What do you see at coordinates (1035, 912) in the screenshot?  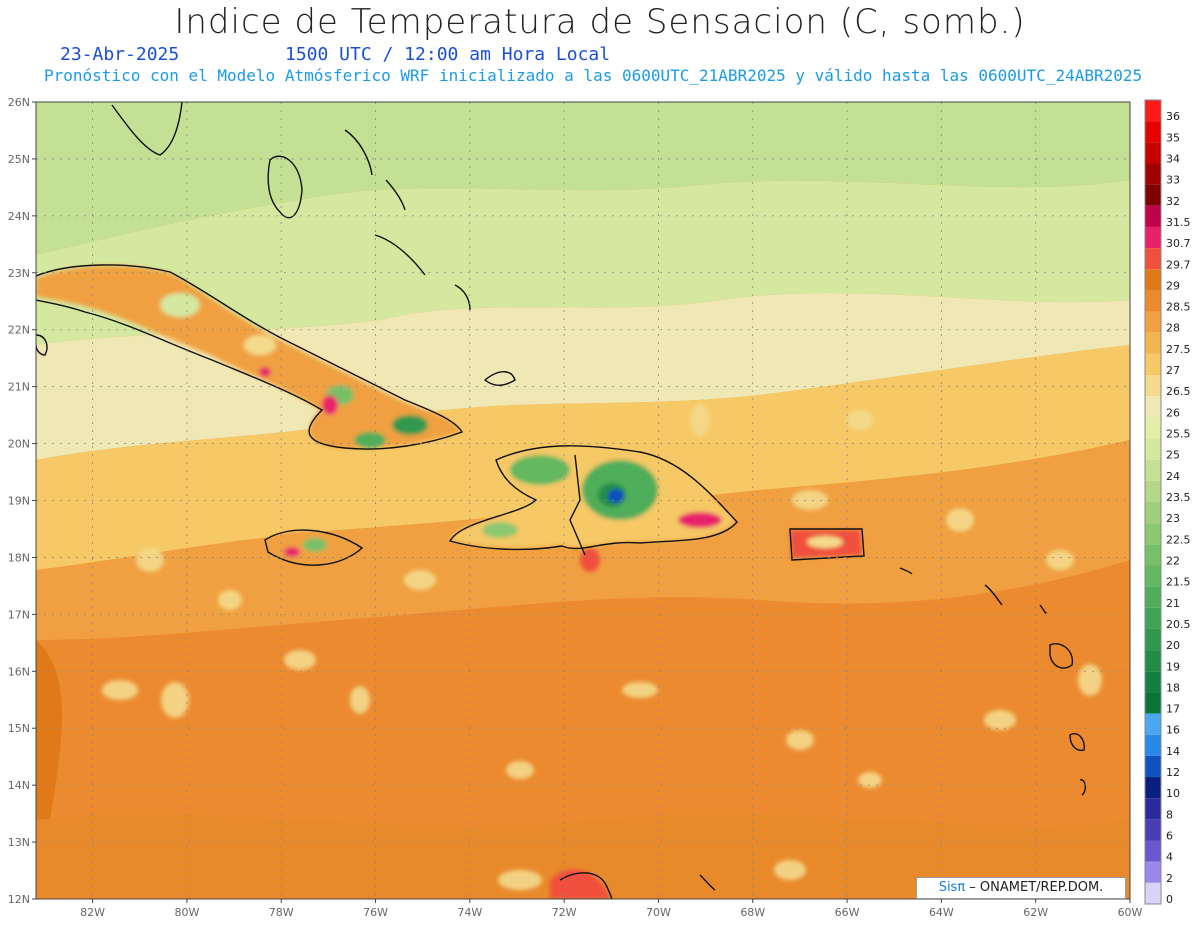 I see `lon-tick-label: 62W` at bounding box center [1035, 912].